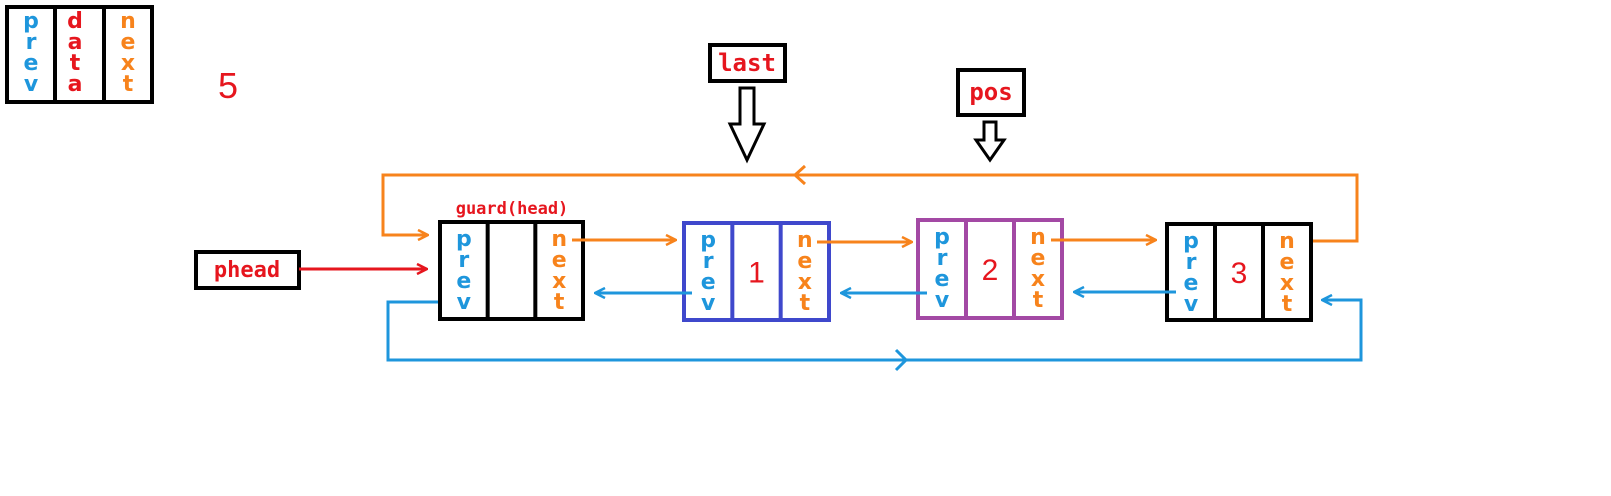  I want to click on guard-node: p r e v n e x t, so click(511, 270).